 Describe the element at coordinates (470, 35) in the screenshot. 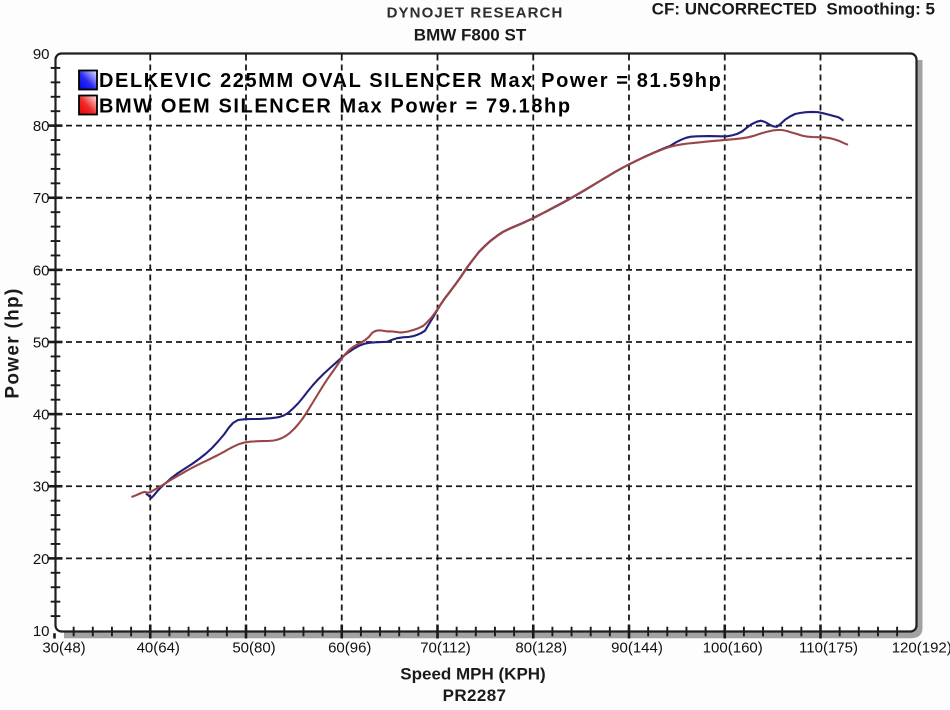

I see `svg-text: BMW F800 ST` at that location.